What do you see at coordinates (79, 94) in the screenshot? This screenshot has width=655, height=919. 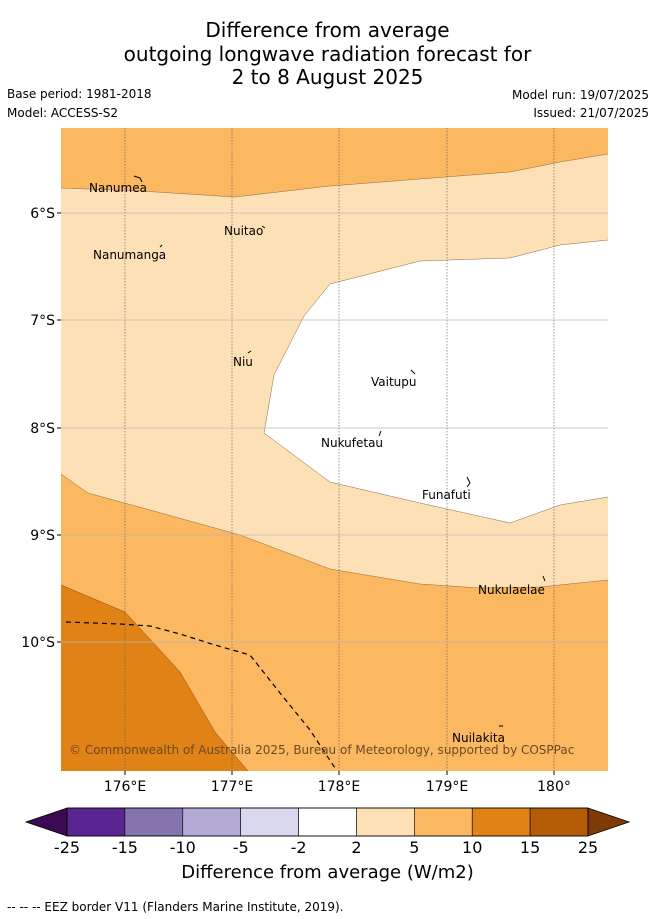 I see `base-period: Base period: 1981-2018` at bounding box center [79, 94].